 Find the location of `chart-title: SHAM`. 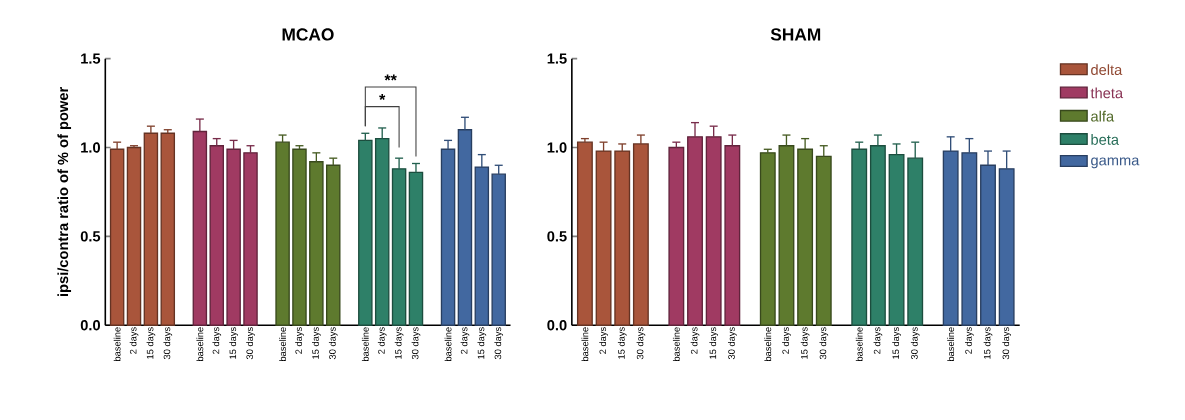

chart-title: SHAM is located at coordinates (795, 34).